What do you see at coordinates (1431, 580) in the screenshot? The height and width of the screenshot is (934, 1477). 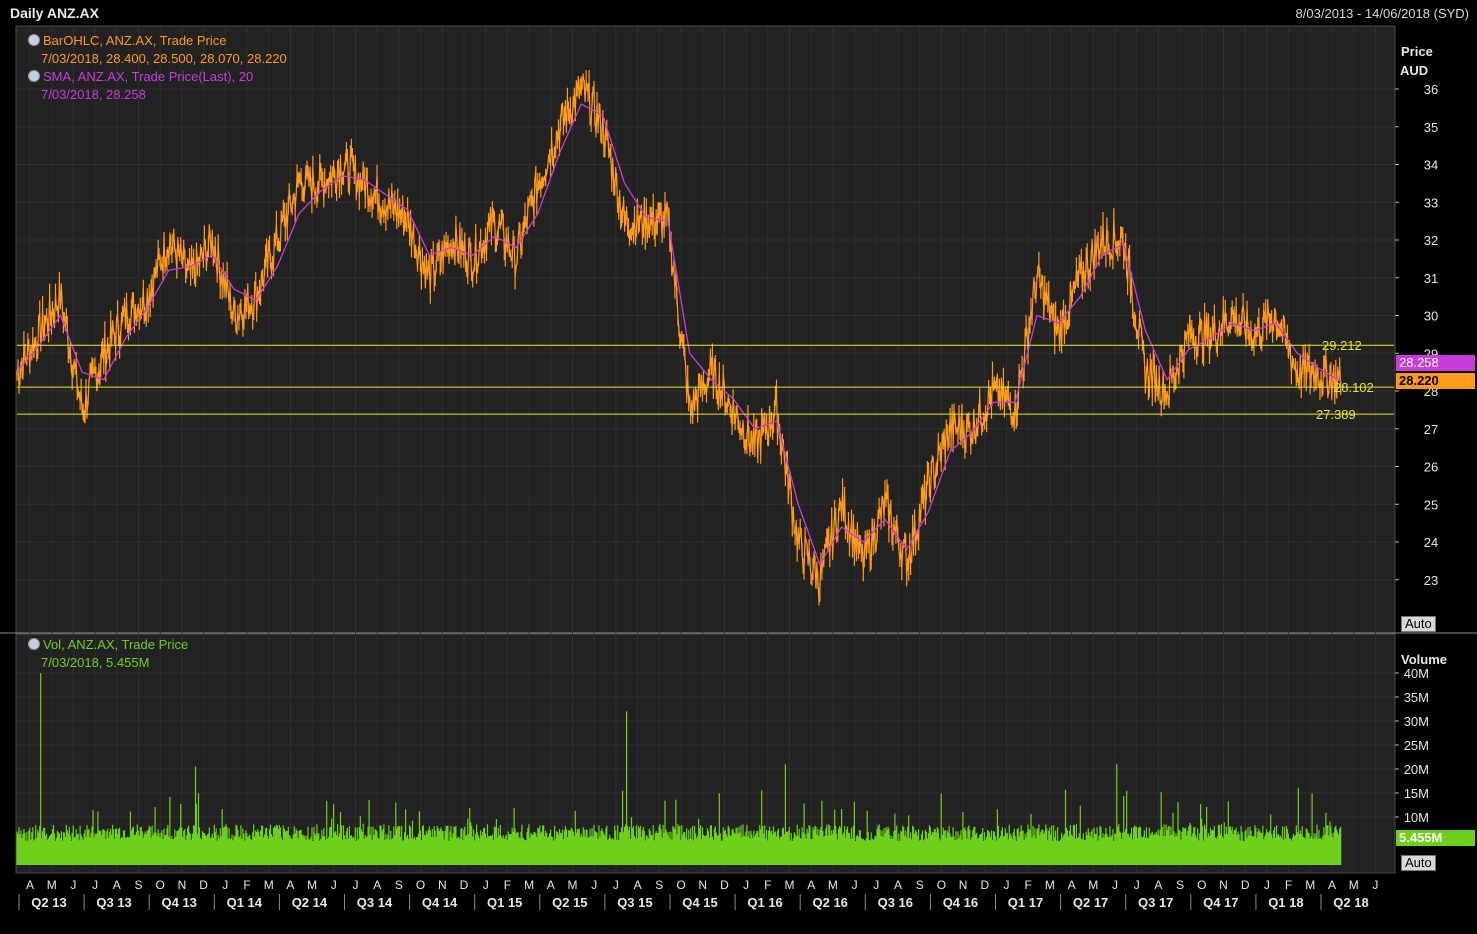 I see `price-tick-label: 23` at bounding box center [1431, 580].